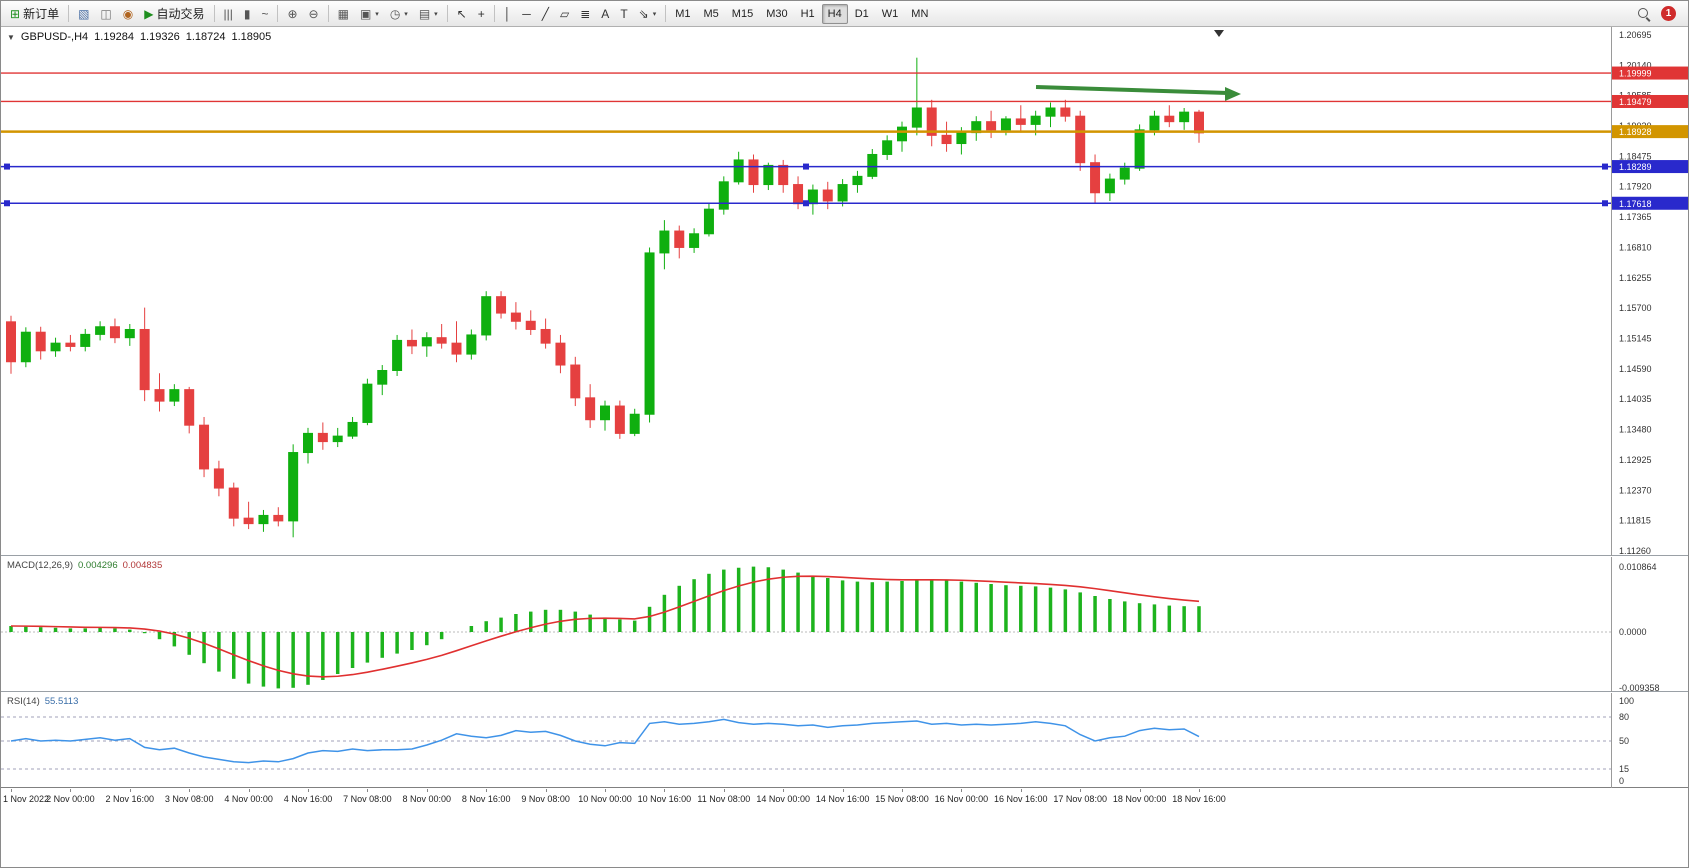  What do you see at coordinates (623, 14) in the screenshot?
I see `label-button: T` at bounding box center [623, 14].